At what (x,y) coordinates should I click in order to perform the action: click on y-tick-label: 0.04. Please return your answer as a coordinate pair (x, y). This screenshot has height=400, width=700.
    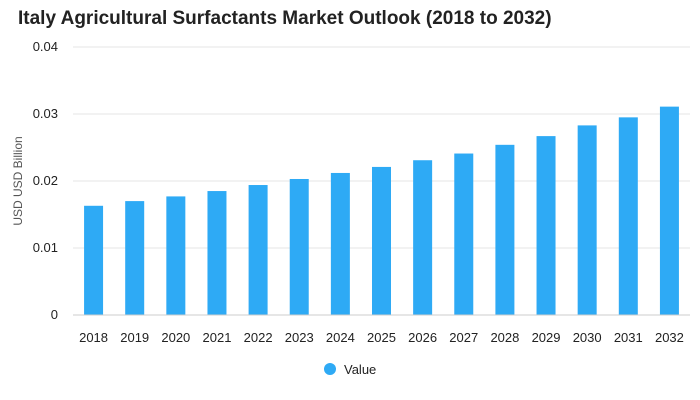
    Looking at the image, I should click on (45, 46).